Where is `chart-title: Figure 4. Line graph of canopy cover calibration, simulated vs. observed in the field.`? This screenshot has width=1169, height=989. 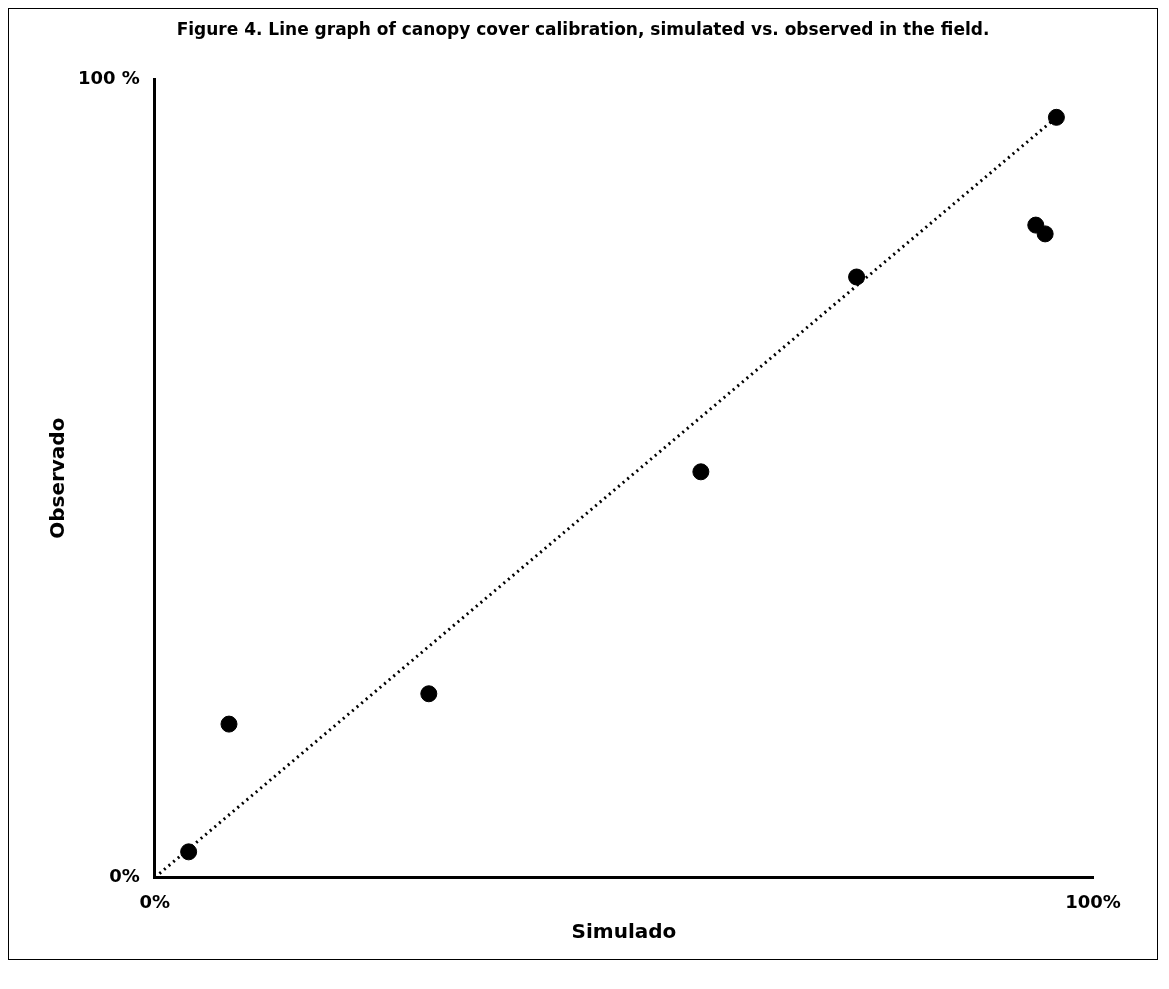 chart-title: Figure 4. Line graph of canopy cover calibration, simulated vs. observed in the field. is located at coordinates (583, 29).